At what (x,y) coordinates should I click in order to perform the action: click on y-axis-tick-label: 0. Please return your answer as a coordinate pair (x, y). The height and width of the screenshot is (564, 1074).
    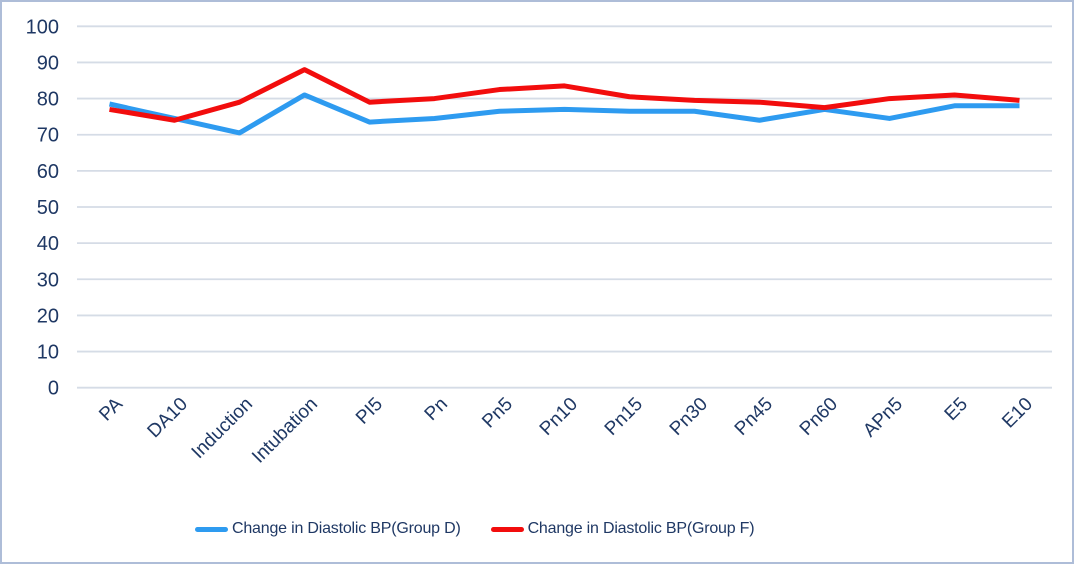
    Looking at the image, I should click on (53, 389).